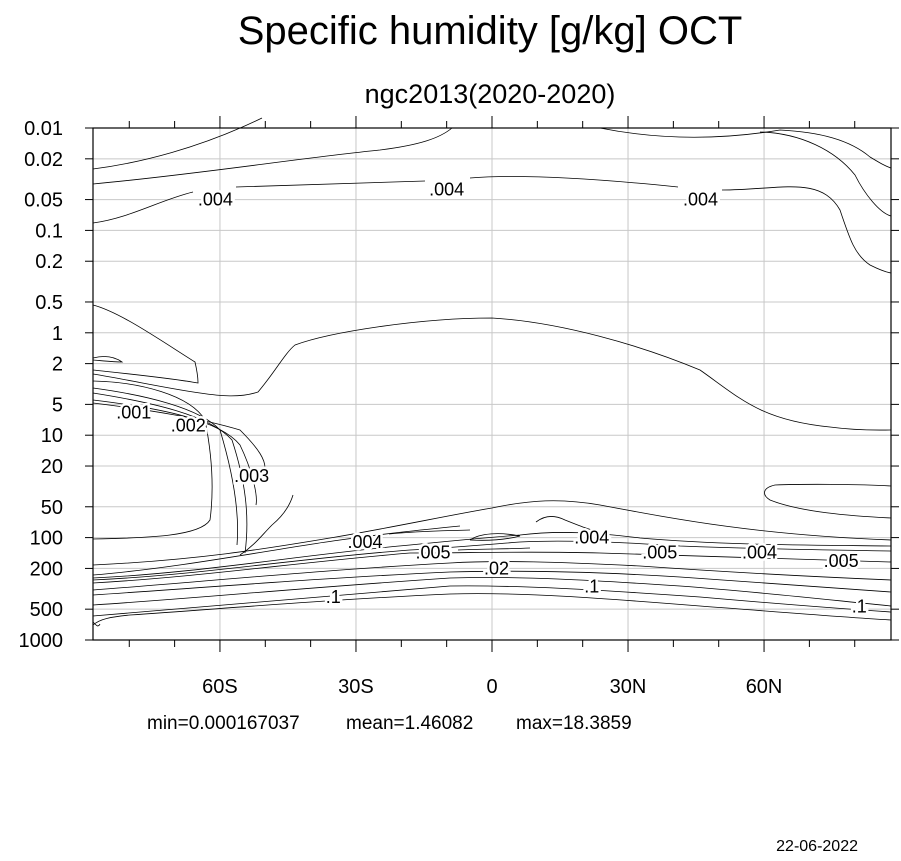 The image size is (901, 861). Describe the element at coordinates (52, 467) in the screenshot. I see `y-tick-label: 20` at that location.